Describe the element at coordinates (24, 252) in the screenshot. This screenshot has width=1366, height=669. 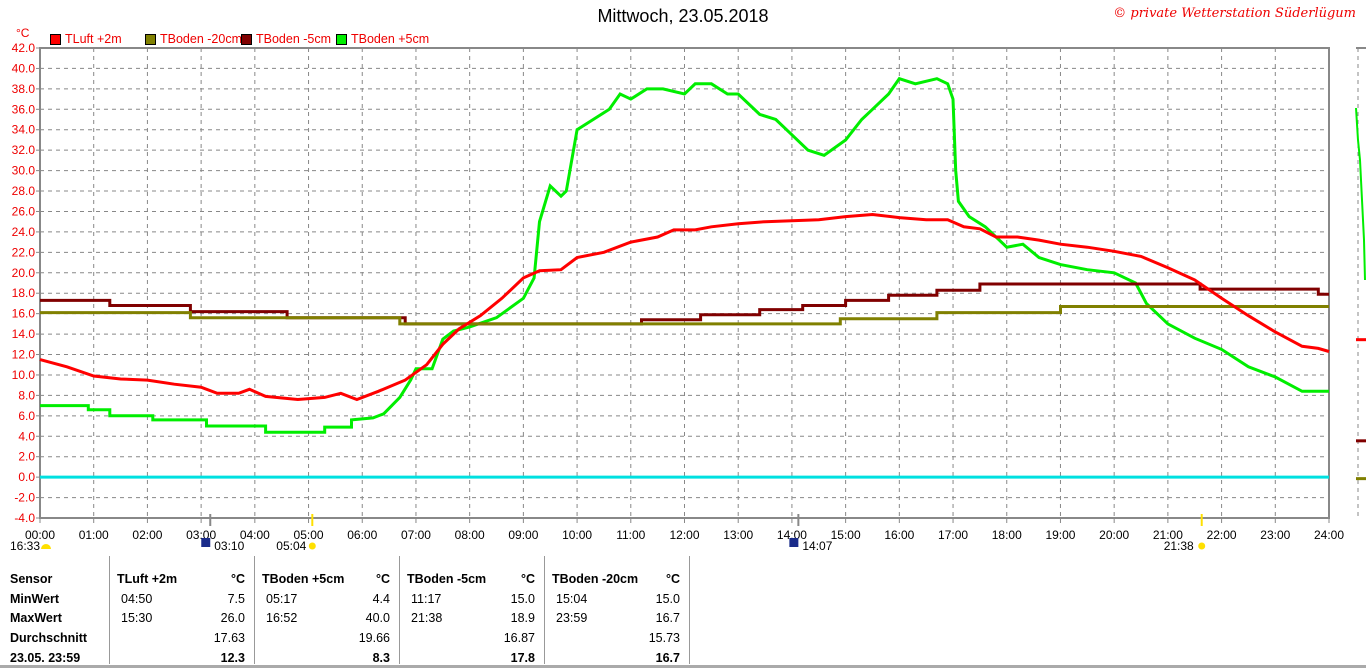
I see `y-tick-label: 22.0` at that location.